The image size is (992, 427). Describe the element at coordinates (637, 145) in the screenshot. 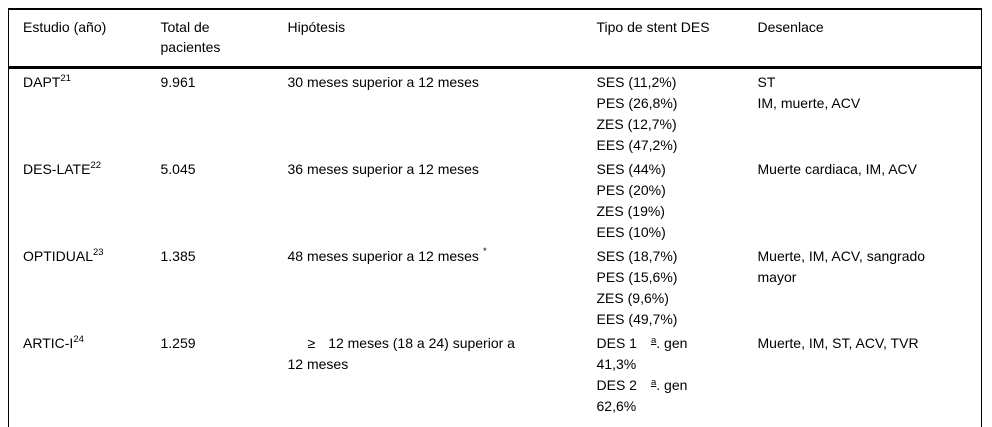

I see `stent-line: EES (47,2%)` at that location.